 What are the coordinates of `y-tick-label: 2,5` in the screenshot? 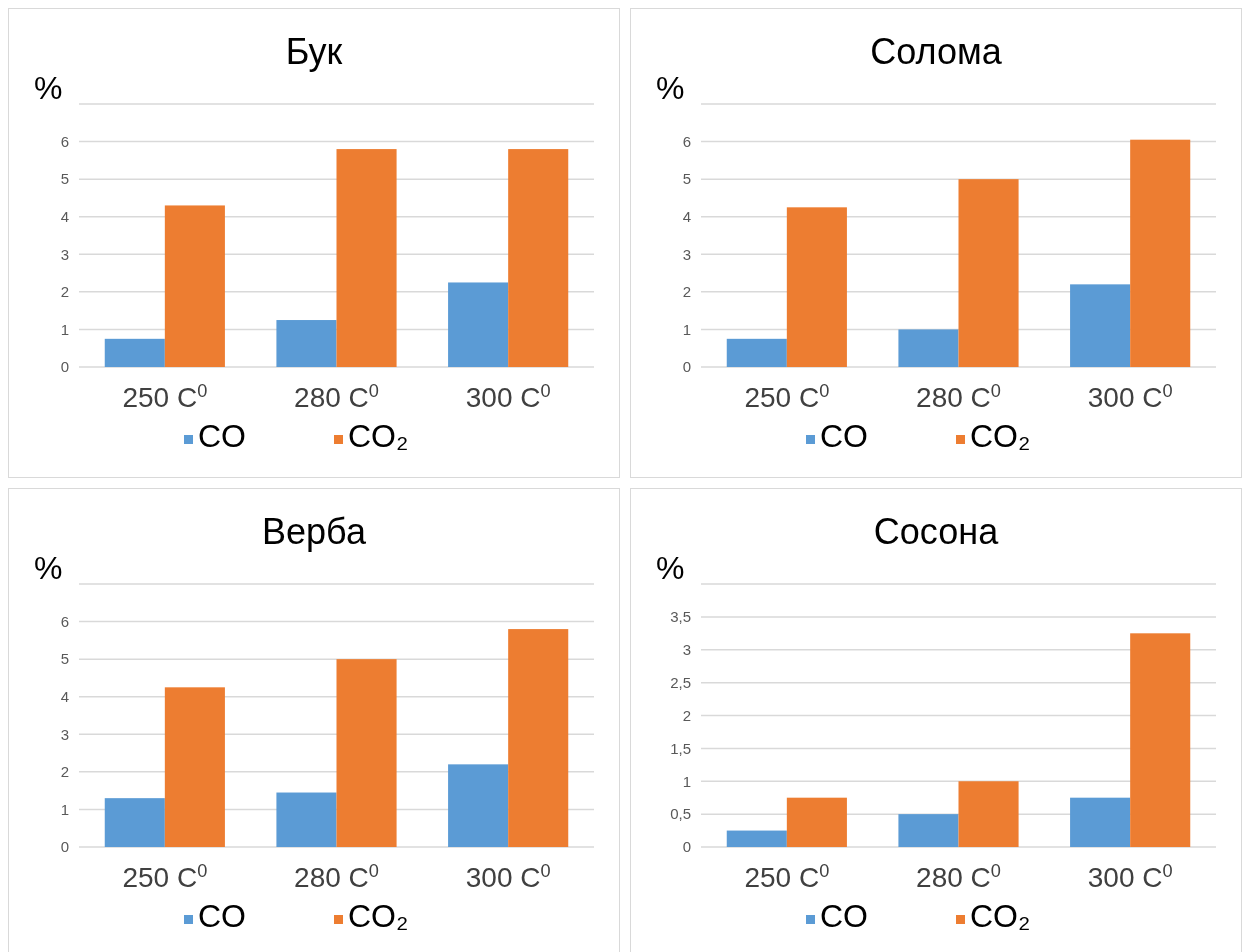 It's located at (680, 682).